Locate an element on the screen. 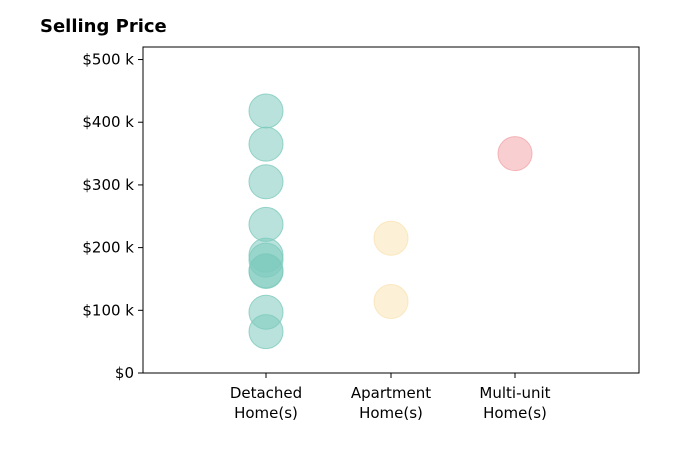 The width and height of the screenshot is (679, 462). x-tick-label: Apartment Home(s) is located at coordinates (391, 403).